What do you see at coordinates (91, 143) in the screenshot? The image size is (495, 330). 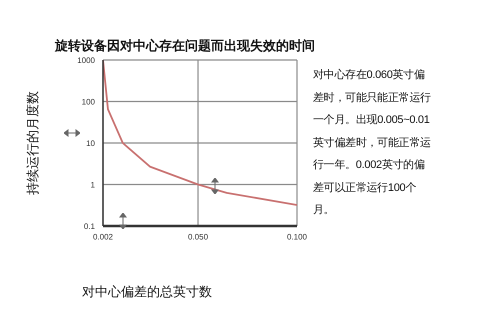 I see `y-tick-label: 10` at bounding box center [91, 143].